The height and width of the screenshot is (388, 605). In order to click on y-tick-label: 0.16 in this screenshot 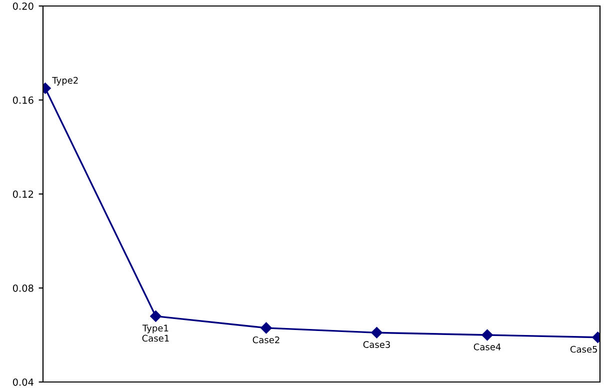, I will do `click(23, 100)`.